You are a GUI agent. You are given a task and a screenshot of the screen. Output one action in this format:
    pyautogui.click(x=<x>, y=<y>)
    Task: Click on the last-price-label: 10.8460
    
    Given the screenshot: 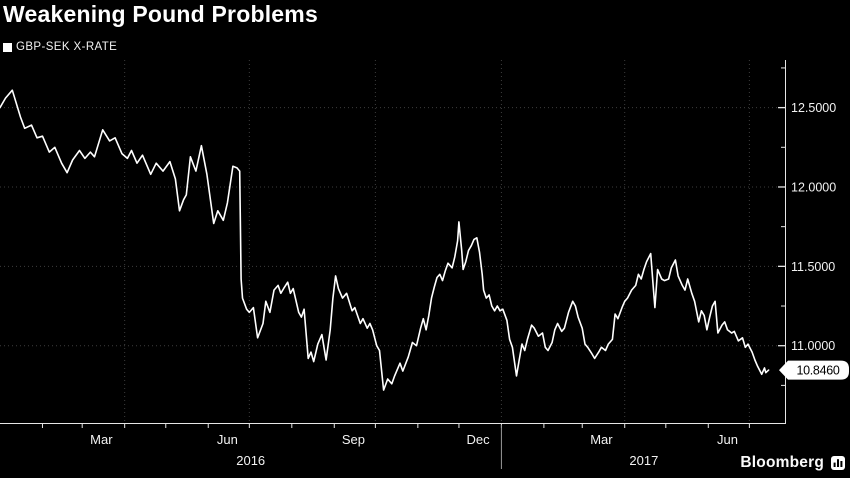 What is the action you would take?
    pyautogui.click(x=817, y=371)
    